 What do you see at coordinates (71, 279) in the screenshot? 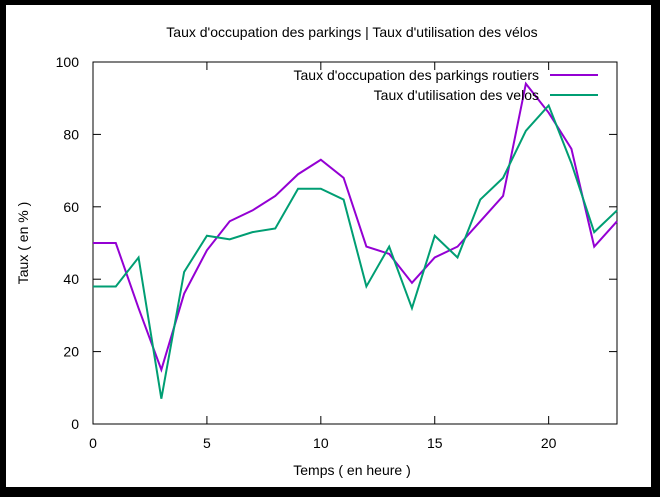
I see `y-tick-label: 40` at bounding box center [71, 279].